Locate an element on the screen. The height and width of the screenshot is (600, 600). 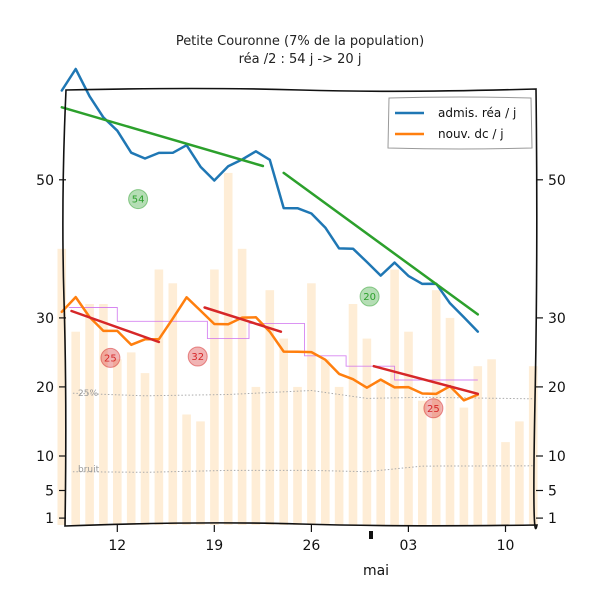
y-tick-label-left: 30 is located at coordinates (45, 319).